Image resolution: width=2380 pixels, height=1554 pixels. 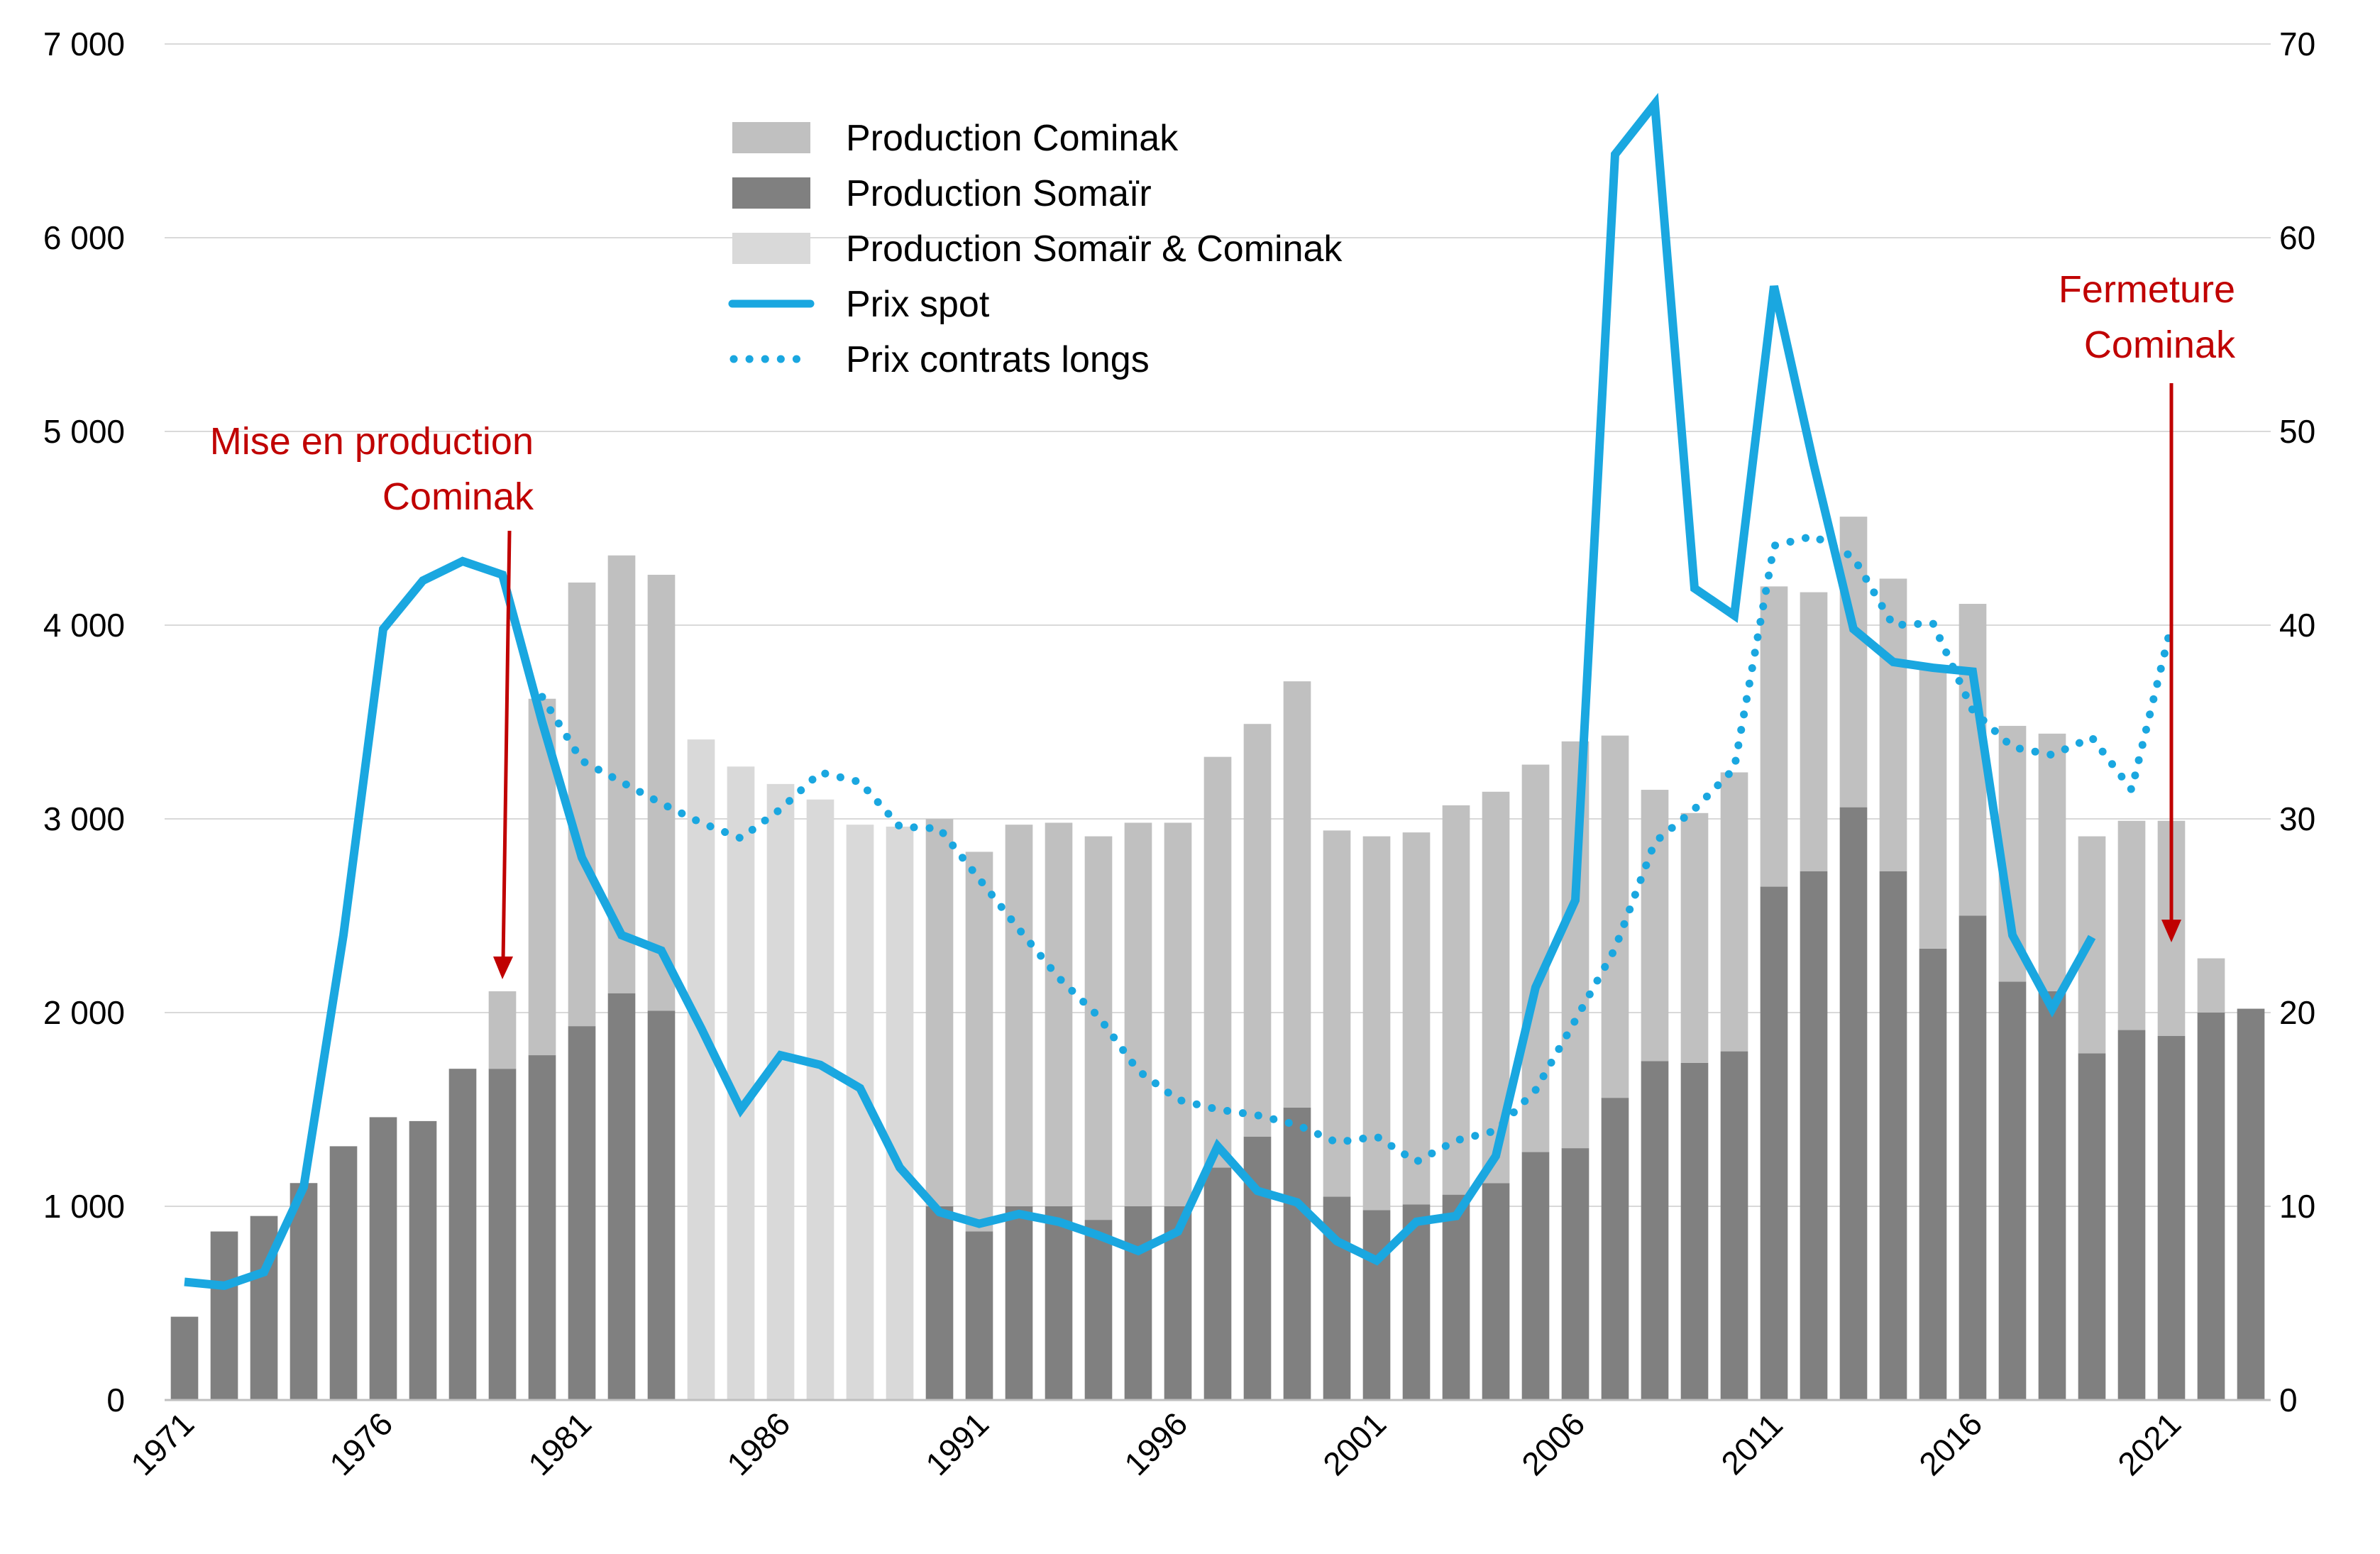 What do you see at coordinates (2171, 931) in the screenshot?
I see `arrow-head-icon` at bounding box center [2171, 931].